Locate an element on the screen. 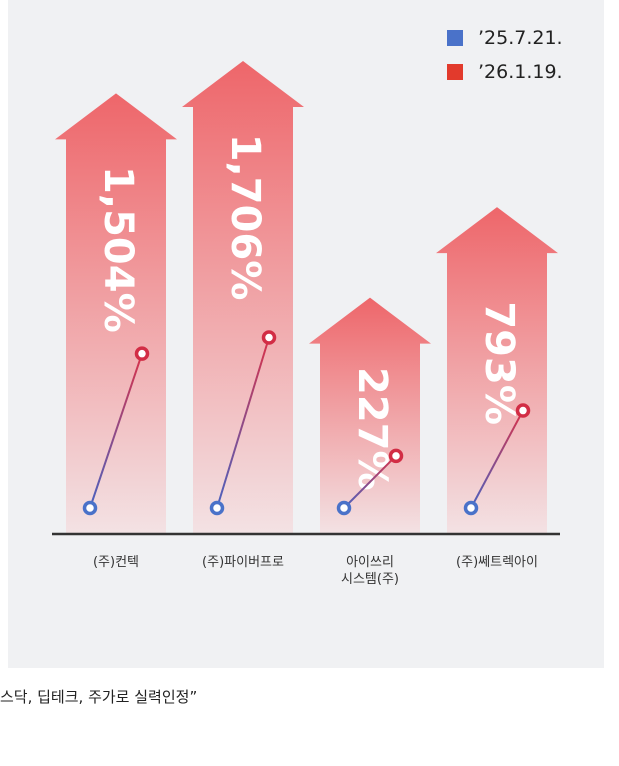  x-tick-label: 아이쓰리 시스템(주) is located at coordinates (370, 571).